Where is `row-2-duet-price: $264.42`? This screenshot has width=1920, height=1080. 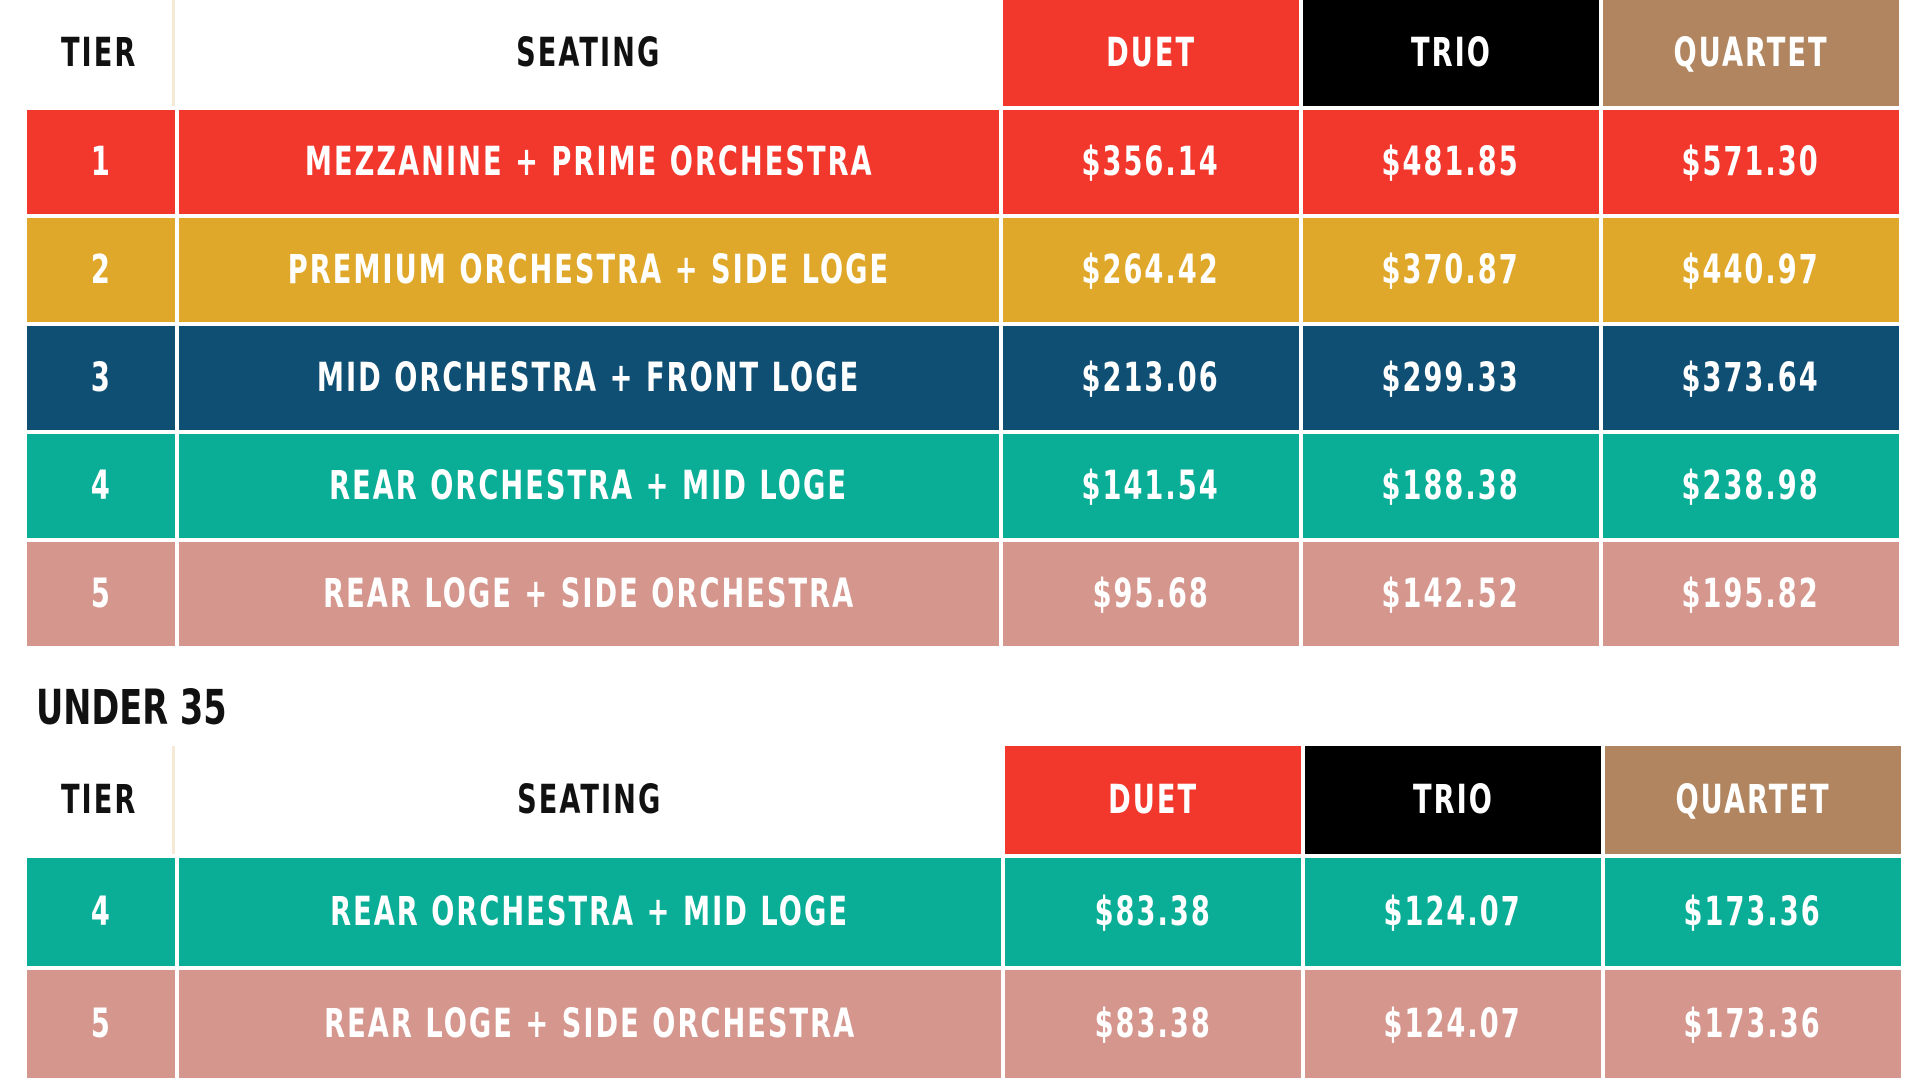 row-2-duet-price: $264.42 is located at coordinates (1151, 270).